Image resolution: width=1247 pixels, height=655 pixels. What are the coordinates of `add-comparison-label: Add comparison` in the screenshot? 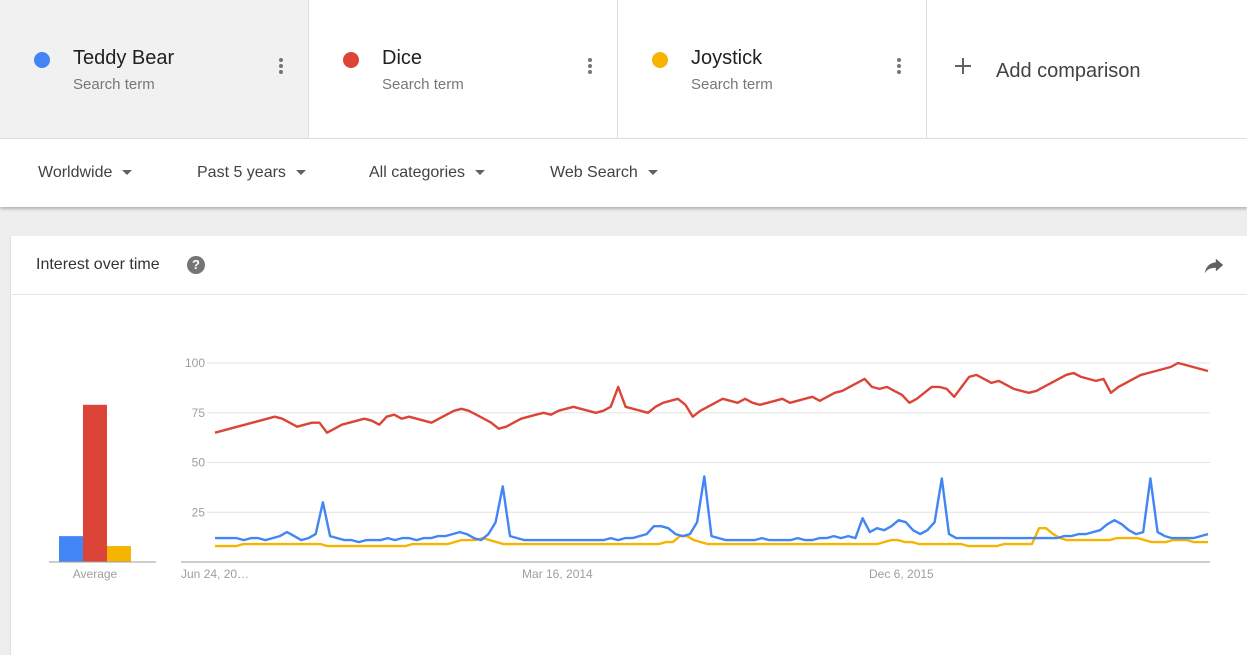 It's located at (1068, 71).